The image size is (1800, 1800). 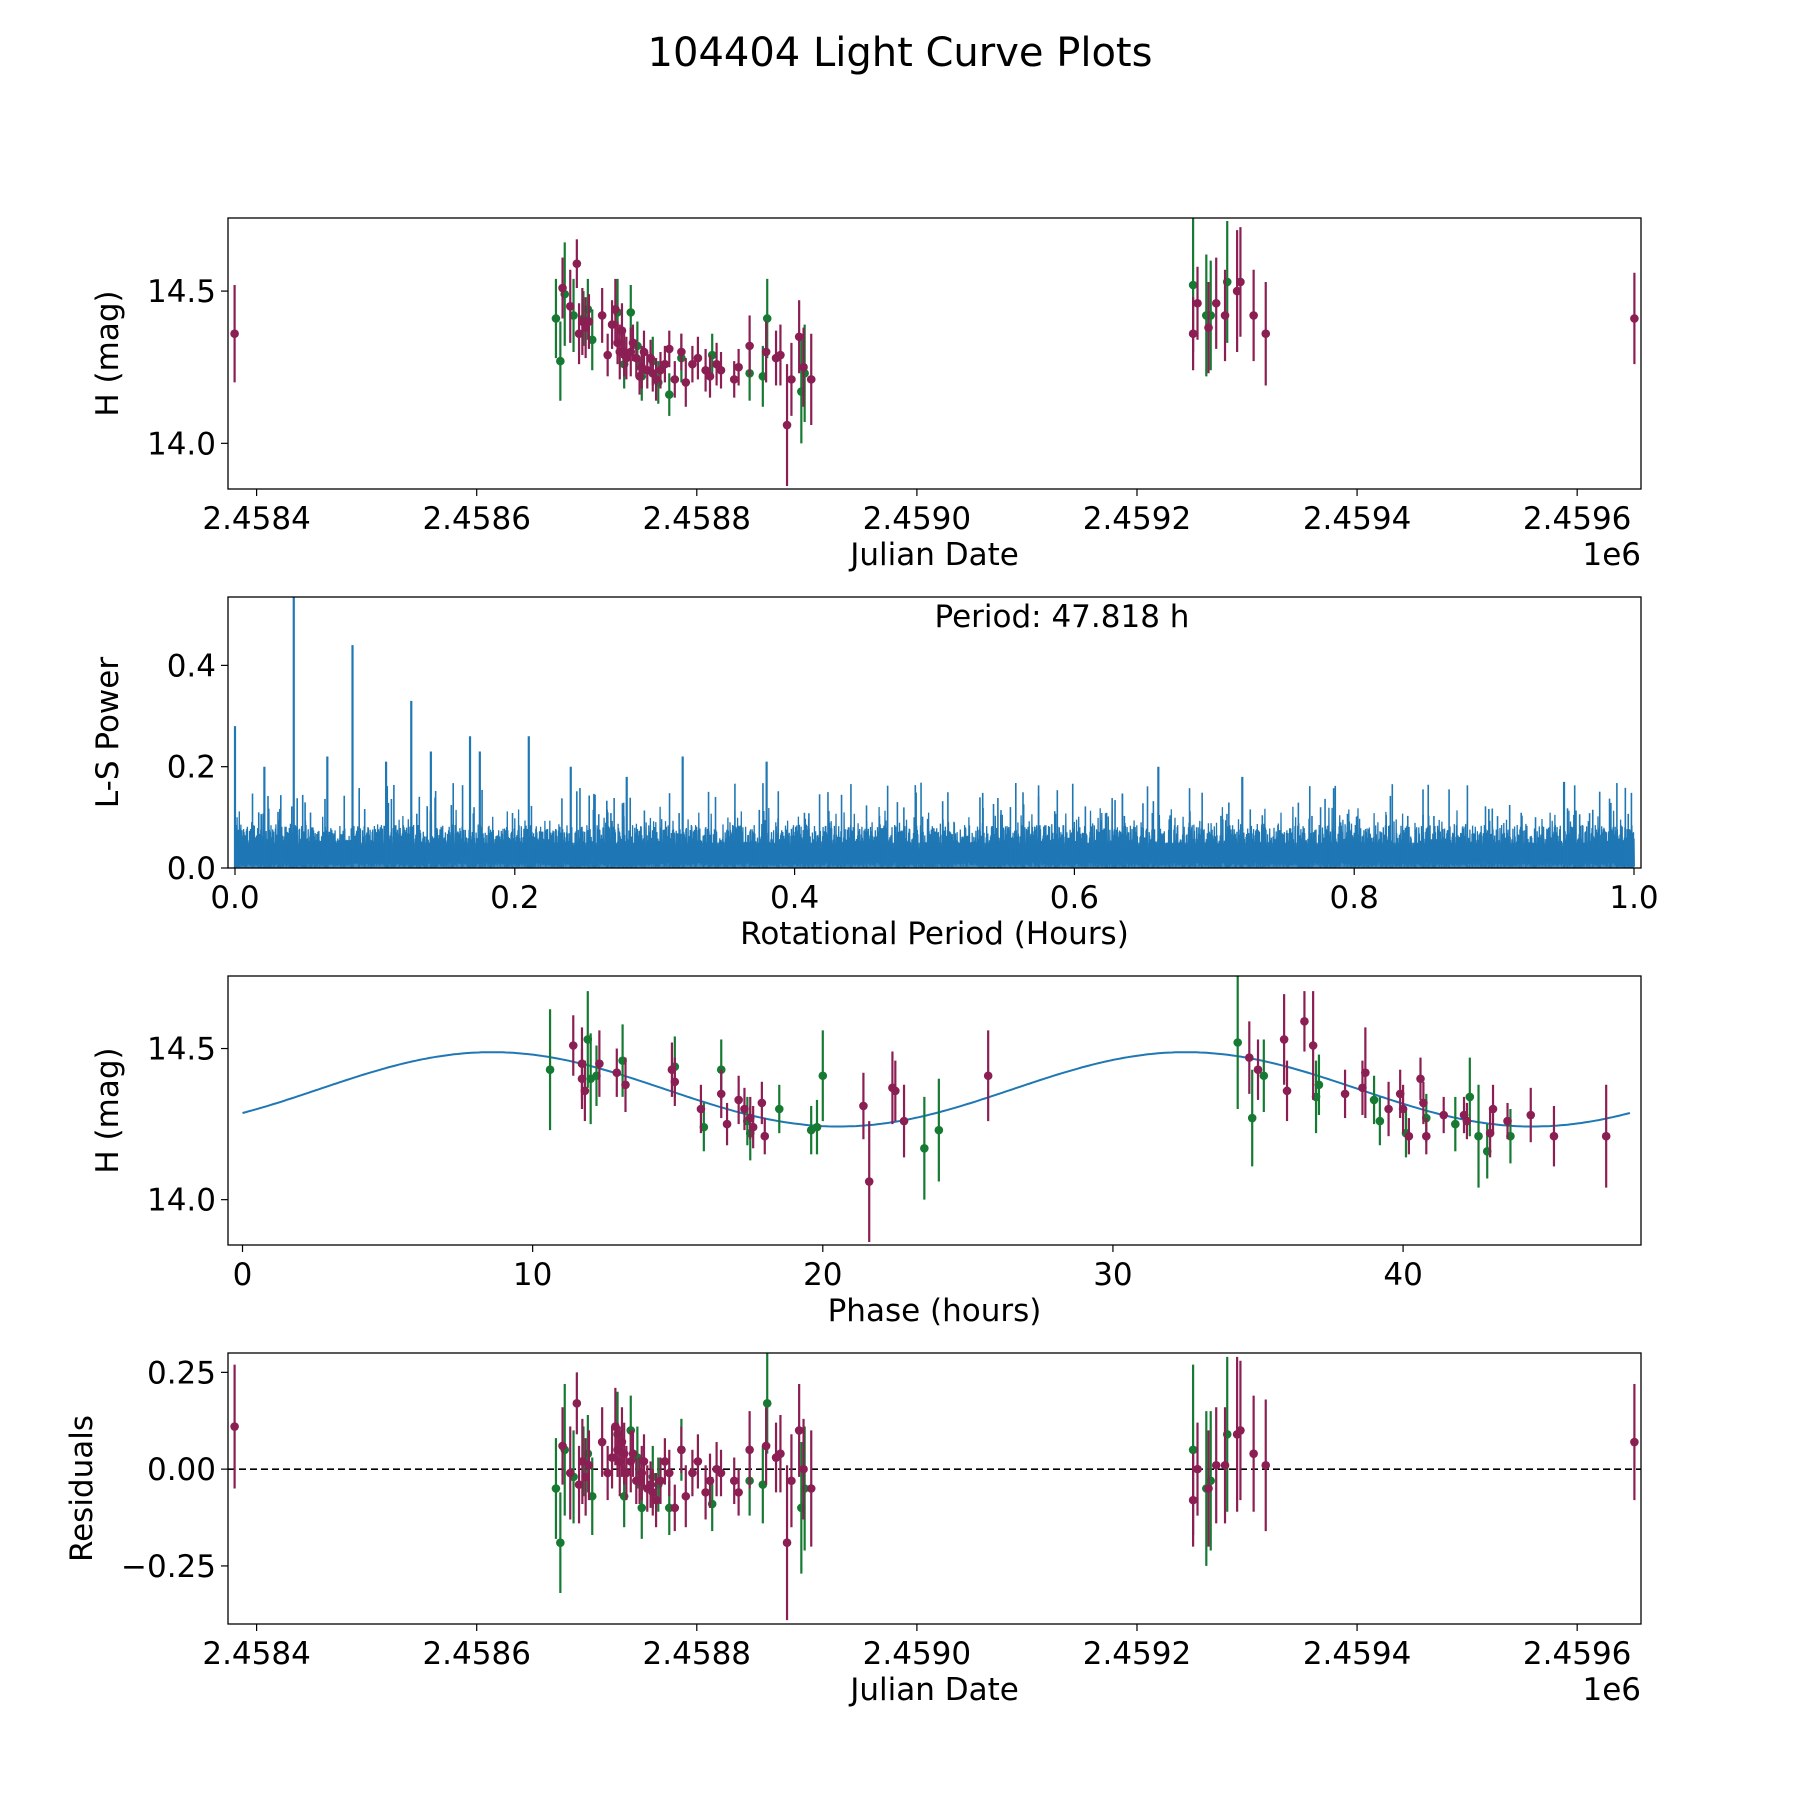 I want to click on x-tick-label: 2.4586, so click(x=476, y=1654).